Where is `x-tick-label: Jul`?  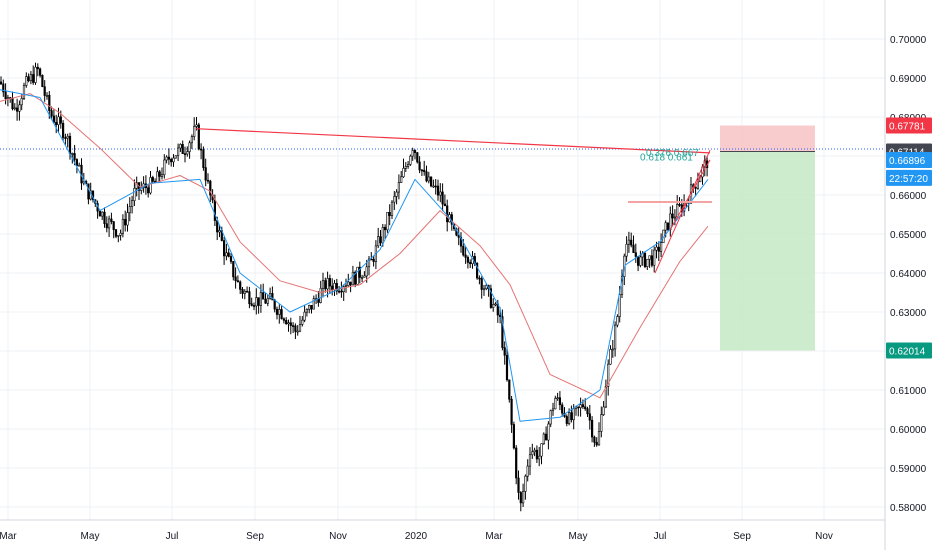 x-tick-label: Jul is located at coordinates (660, 536).